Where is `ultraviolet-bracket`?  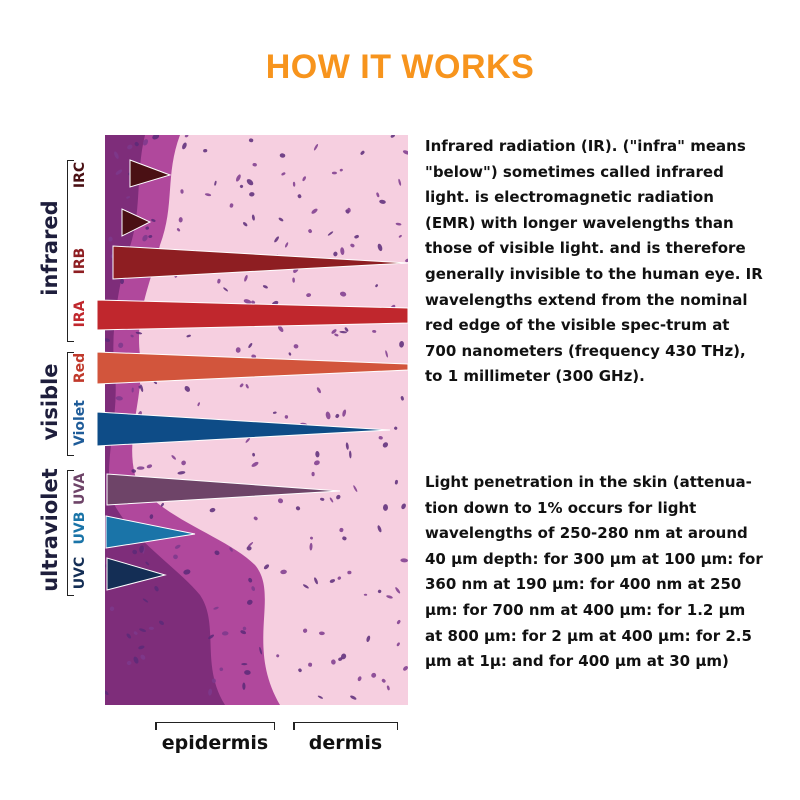
ultraviolet-bracket is located at coordinates (70, 533).